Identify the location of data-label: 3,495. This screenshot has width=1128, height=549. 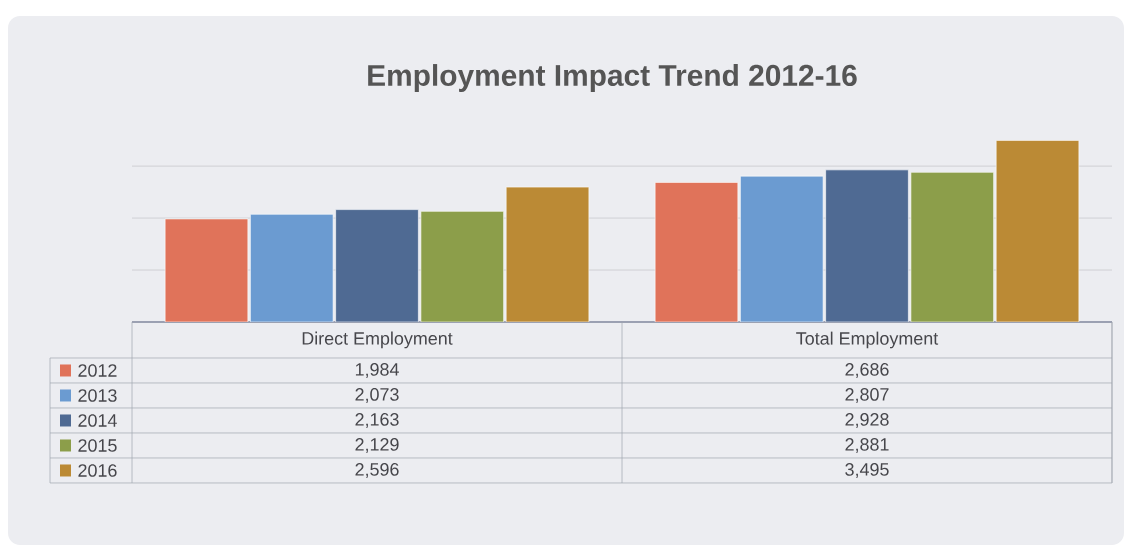
(867, 470).